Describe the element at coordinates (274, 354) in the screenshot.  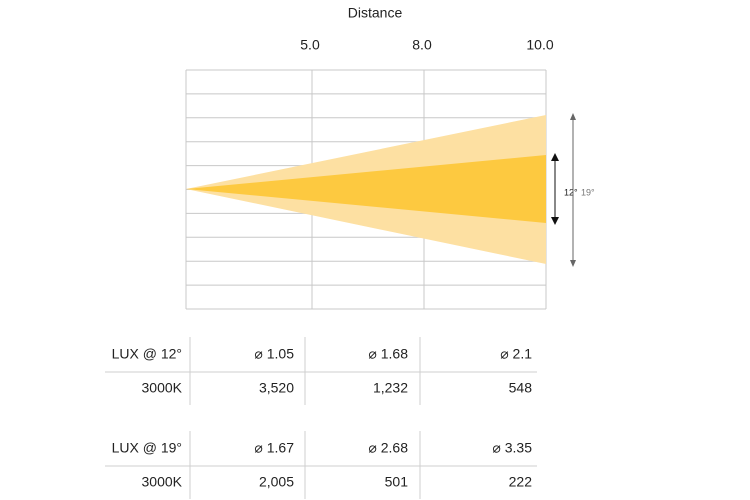
I see `table-cell: ⌀ 1.05` at that location.